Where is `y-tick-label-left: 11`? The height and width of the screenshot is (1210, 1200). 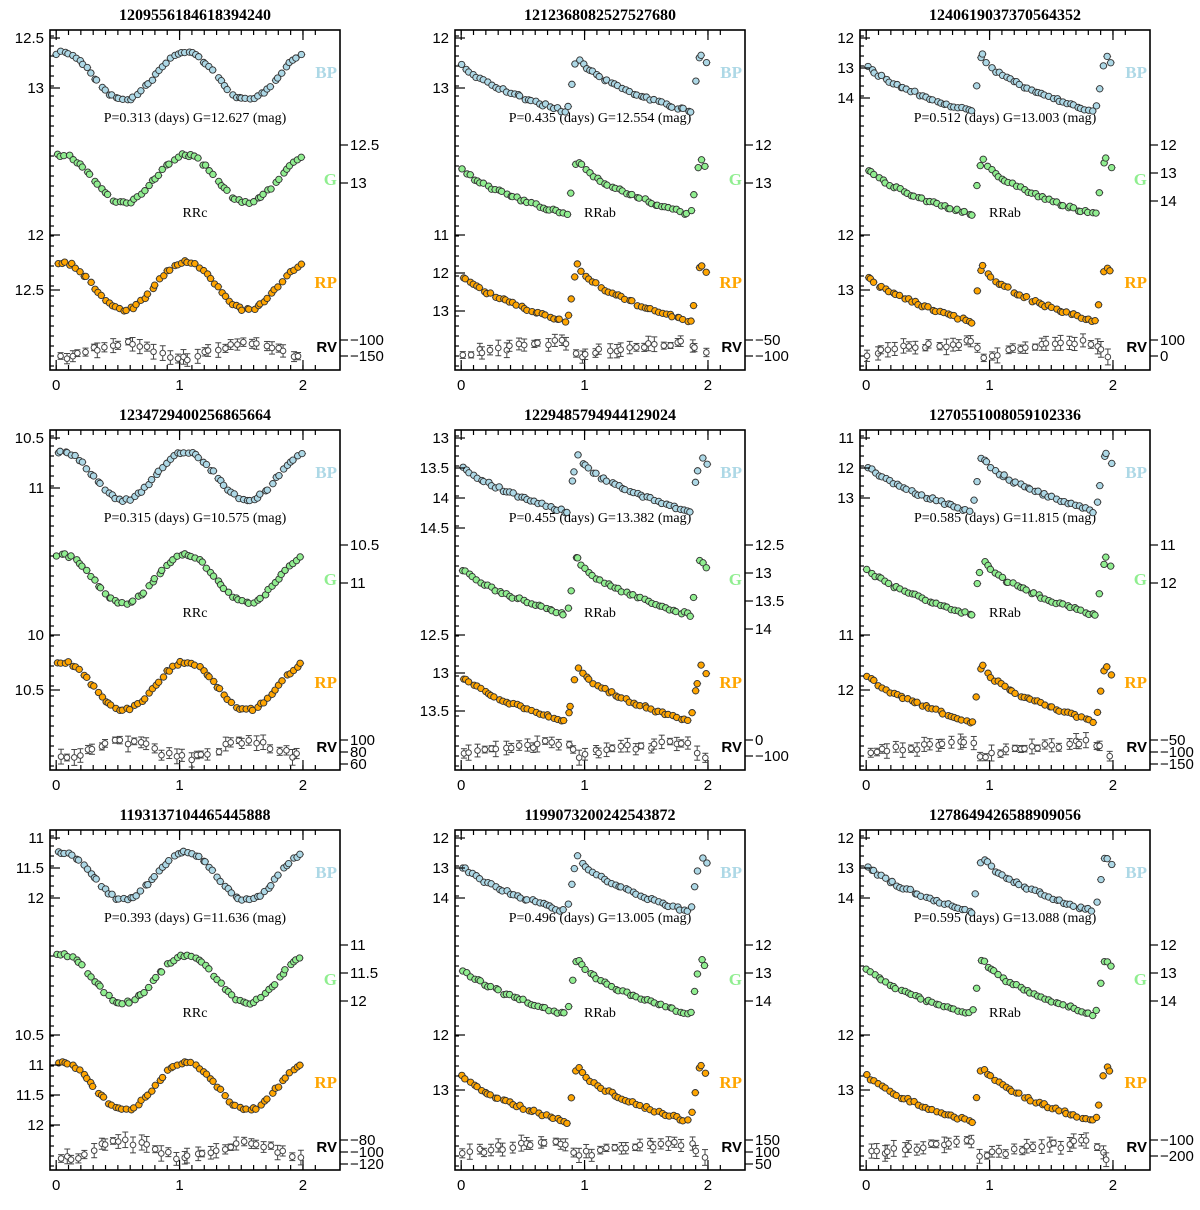
y-tick-label-left: 11 is located at coordinates (846, 635).